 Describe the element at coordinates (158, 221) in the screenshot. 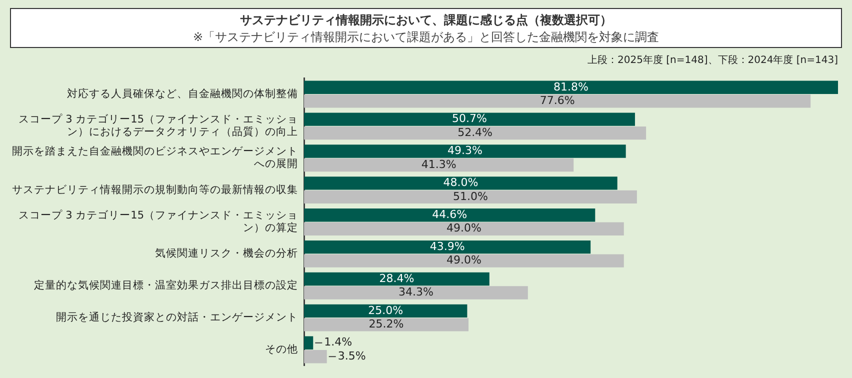

I see `y-tick-label: スコープ 3 カテゴリー15（ファイナンスド・エミッション）の算定` at that location.